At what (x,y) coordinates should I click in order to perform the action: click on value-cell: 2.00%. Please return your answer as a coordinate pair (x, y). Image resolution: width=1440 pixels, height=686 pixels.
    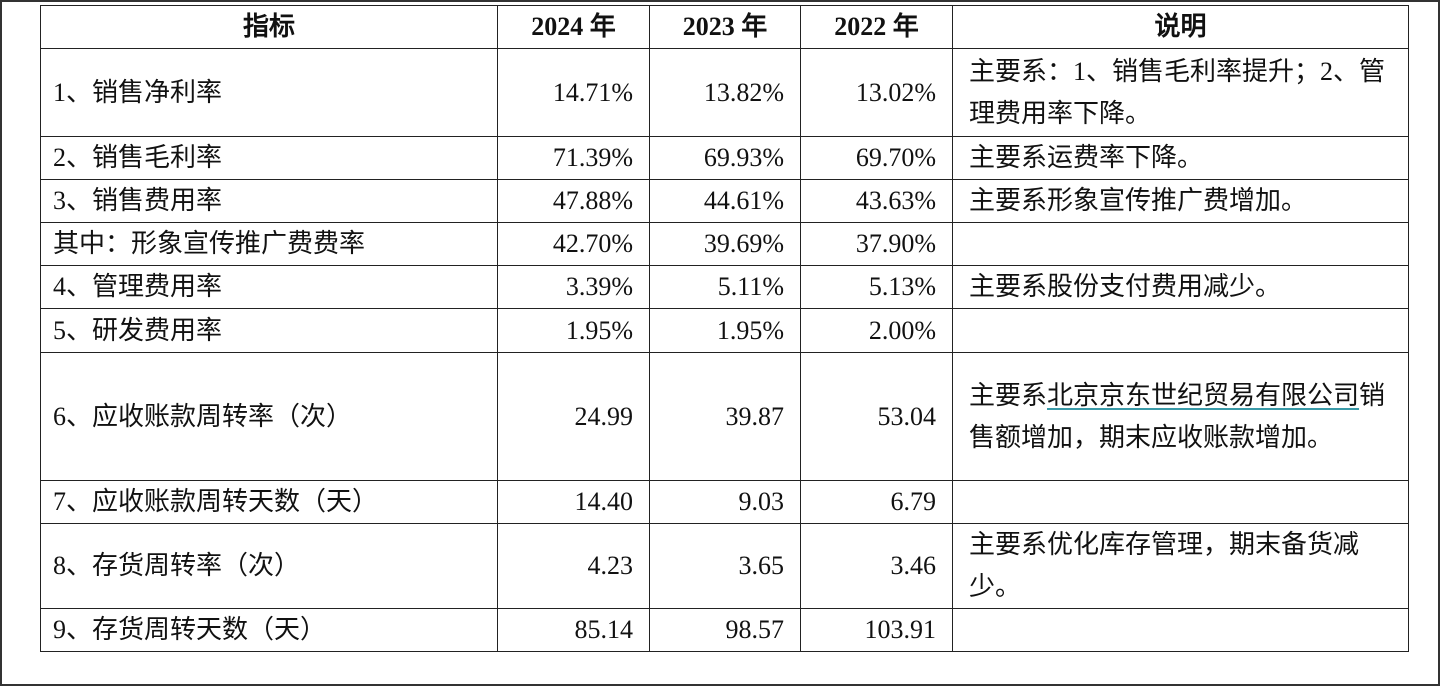
    Looking at the image, I should click on (876, 330).